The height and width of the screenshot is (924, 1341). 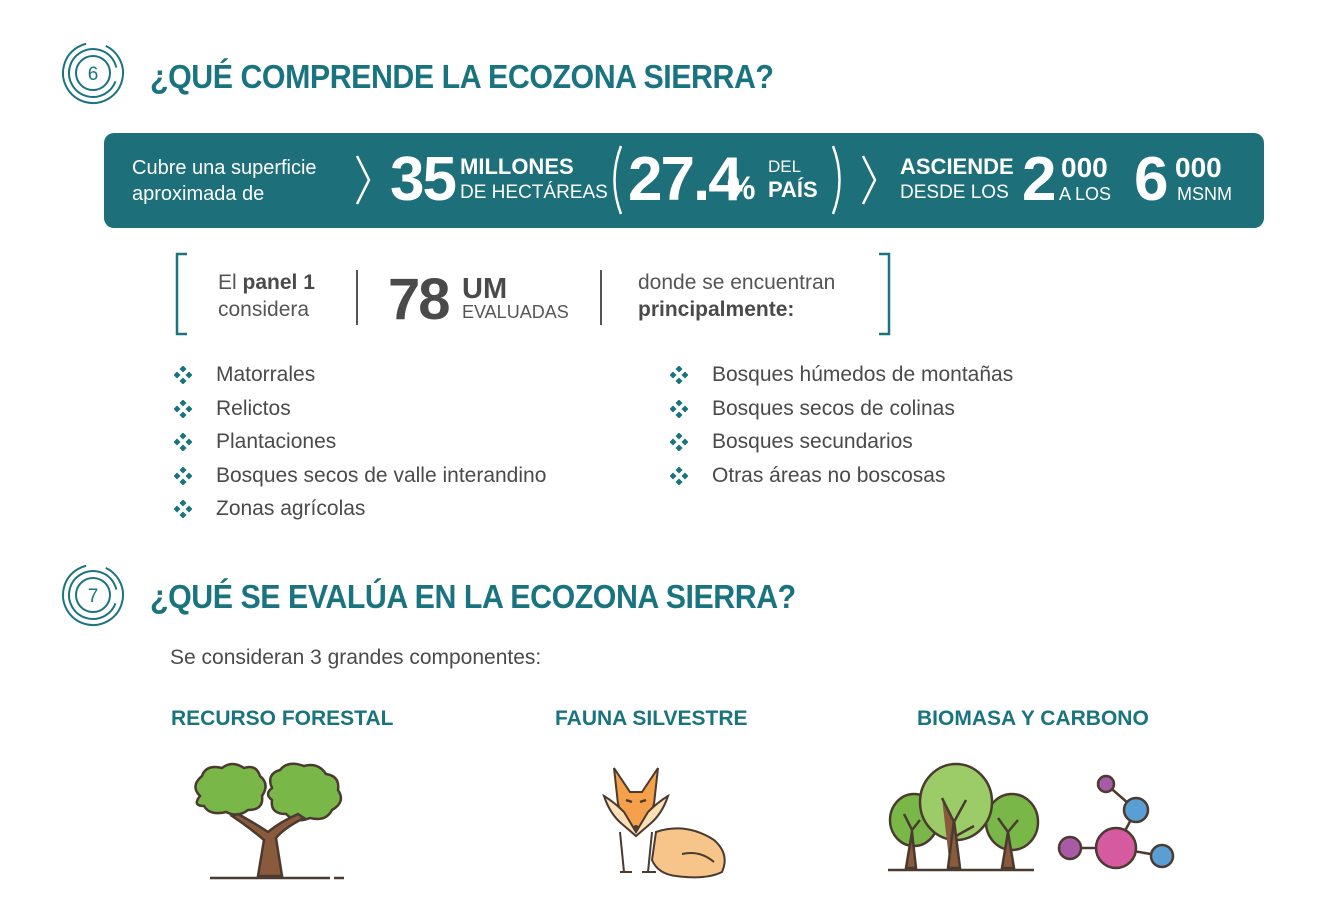 I want to click on altitude-unit: MSNM, so click(x=1204, y=194).